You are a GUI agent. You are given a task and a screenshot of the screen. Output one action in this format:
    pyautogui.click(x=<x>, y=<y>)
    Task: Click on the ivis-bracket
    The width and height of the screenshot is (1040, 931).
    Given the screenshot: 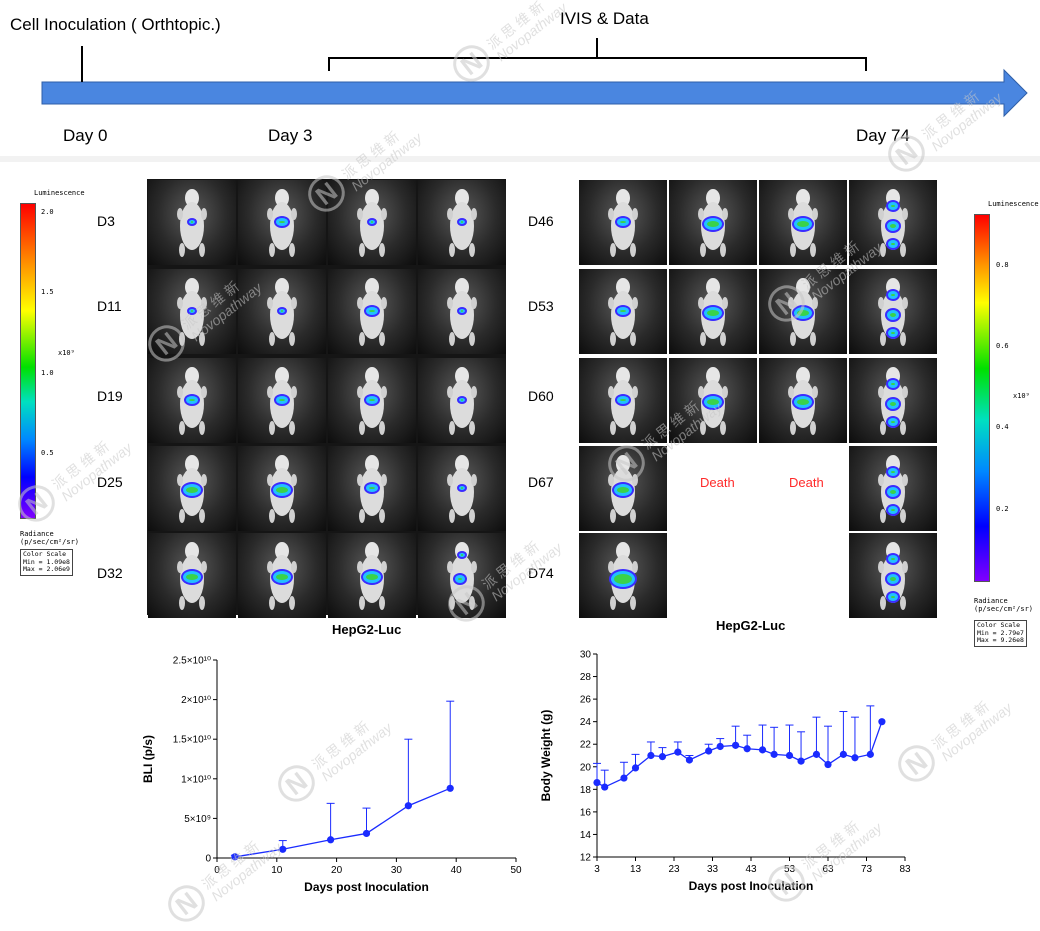 What is the action you would take?
    pyautogui.click(x=597, y=54)
    